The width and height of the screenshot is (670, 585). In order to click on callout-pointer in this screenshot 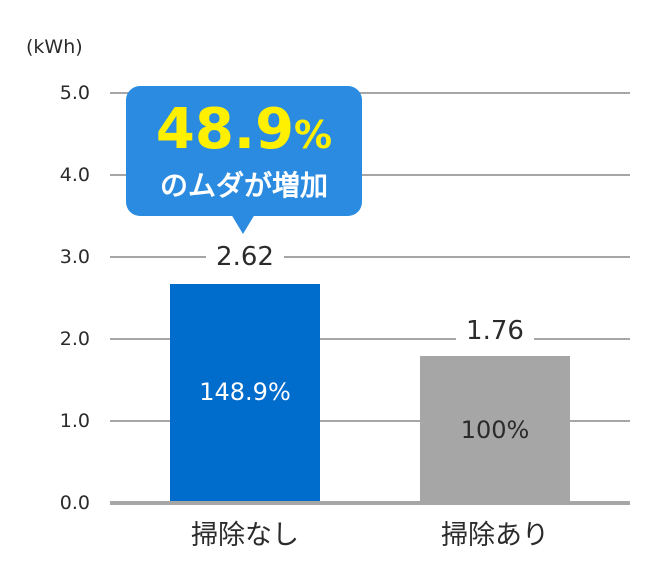, I will do `click(243, 224)`.